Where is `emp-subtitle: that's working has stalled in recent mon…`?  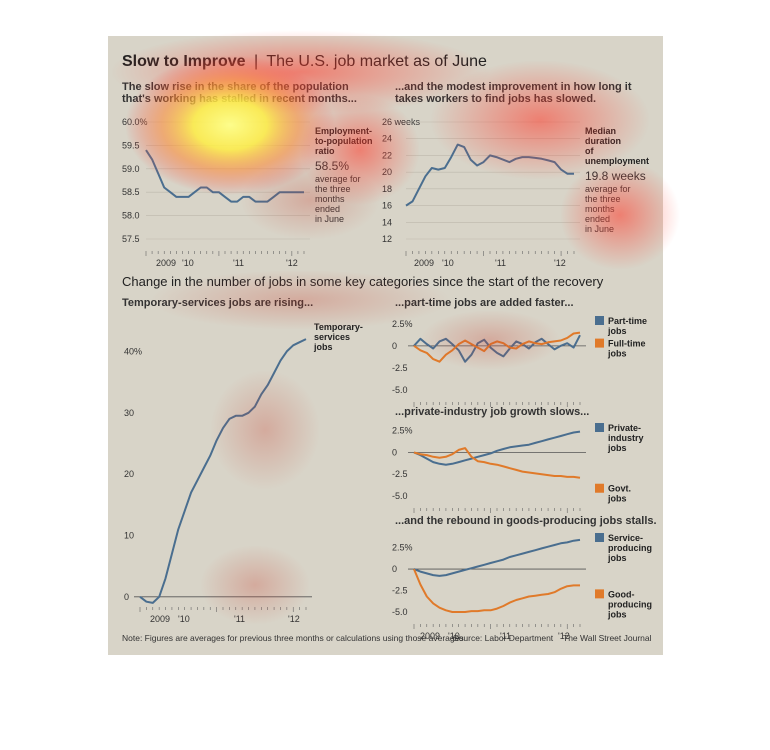
emp-subtitle: that's working has stalled in recent mon… is located at coordinates (239, 99).